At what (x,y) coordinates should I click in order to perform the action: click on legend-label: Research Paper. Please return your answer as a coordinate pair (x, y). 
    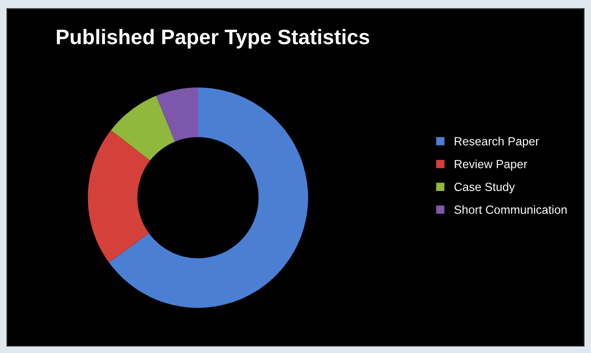
    Looking at the image, I should click on (496, 142).